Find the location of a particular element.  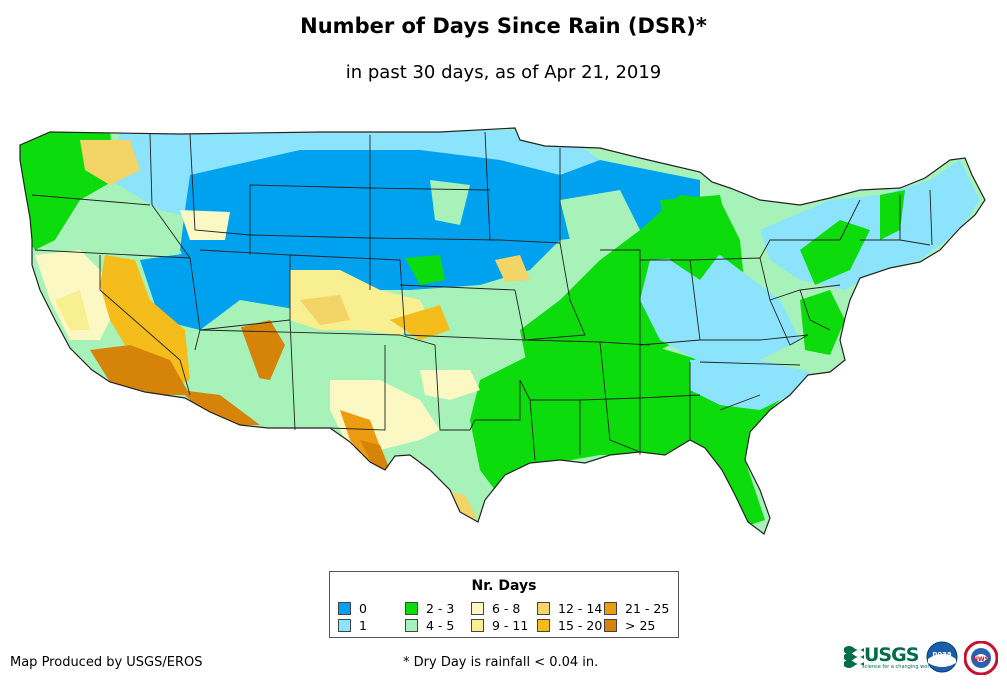

legend-title: Nr. Days is located at coordinates (504, 586).